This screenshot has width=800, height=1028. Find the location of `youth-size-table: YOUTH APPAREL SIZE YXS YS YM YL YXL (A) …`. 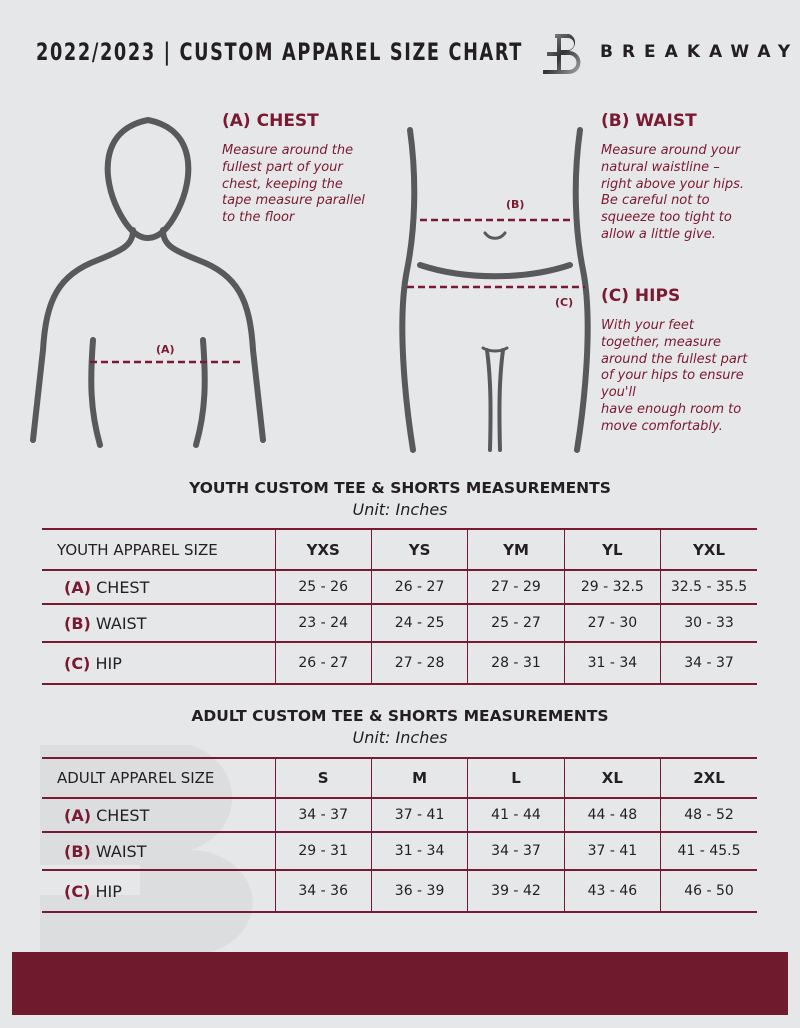

youth-size-table: YOUTH APPAREL SIZE YXS YS YM YL YXL (A) … is located at coordinates (399, 606).